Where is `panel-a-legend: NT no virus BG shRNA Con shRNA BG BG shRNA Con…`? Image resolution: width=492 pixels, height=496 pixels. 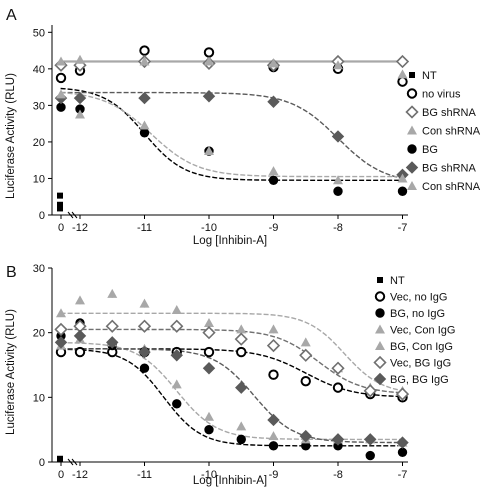 panel-a-legend: NT no virus BG shRNA Con shRNA BG BG shRNA Con… is located at coordinates (443, 131).